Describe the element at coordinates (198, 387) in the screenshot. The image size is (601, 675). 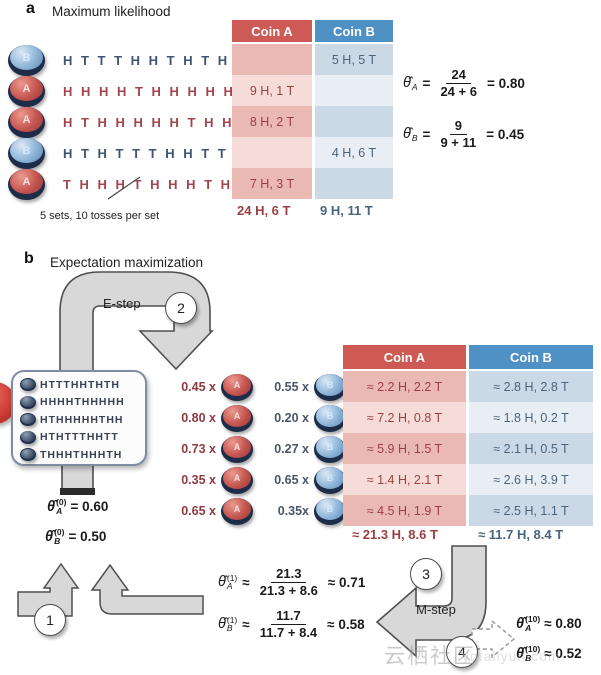
I see `weight-a: 0.45 x` at that location.